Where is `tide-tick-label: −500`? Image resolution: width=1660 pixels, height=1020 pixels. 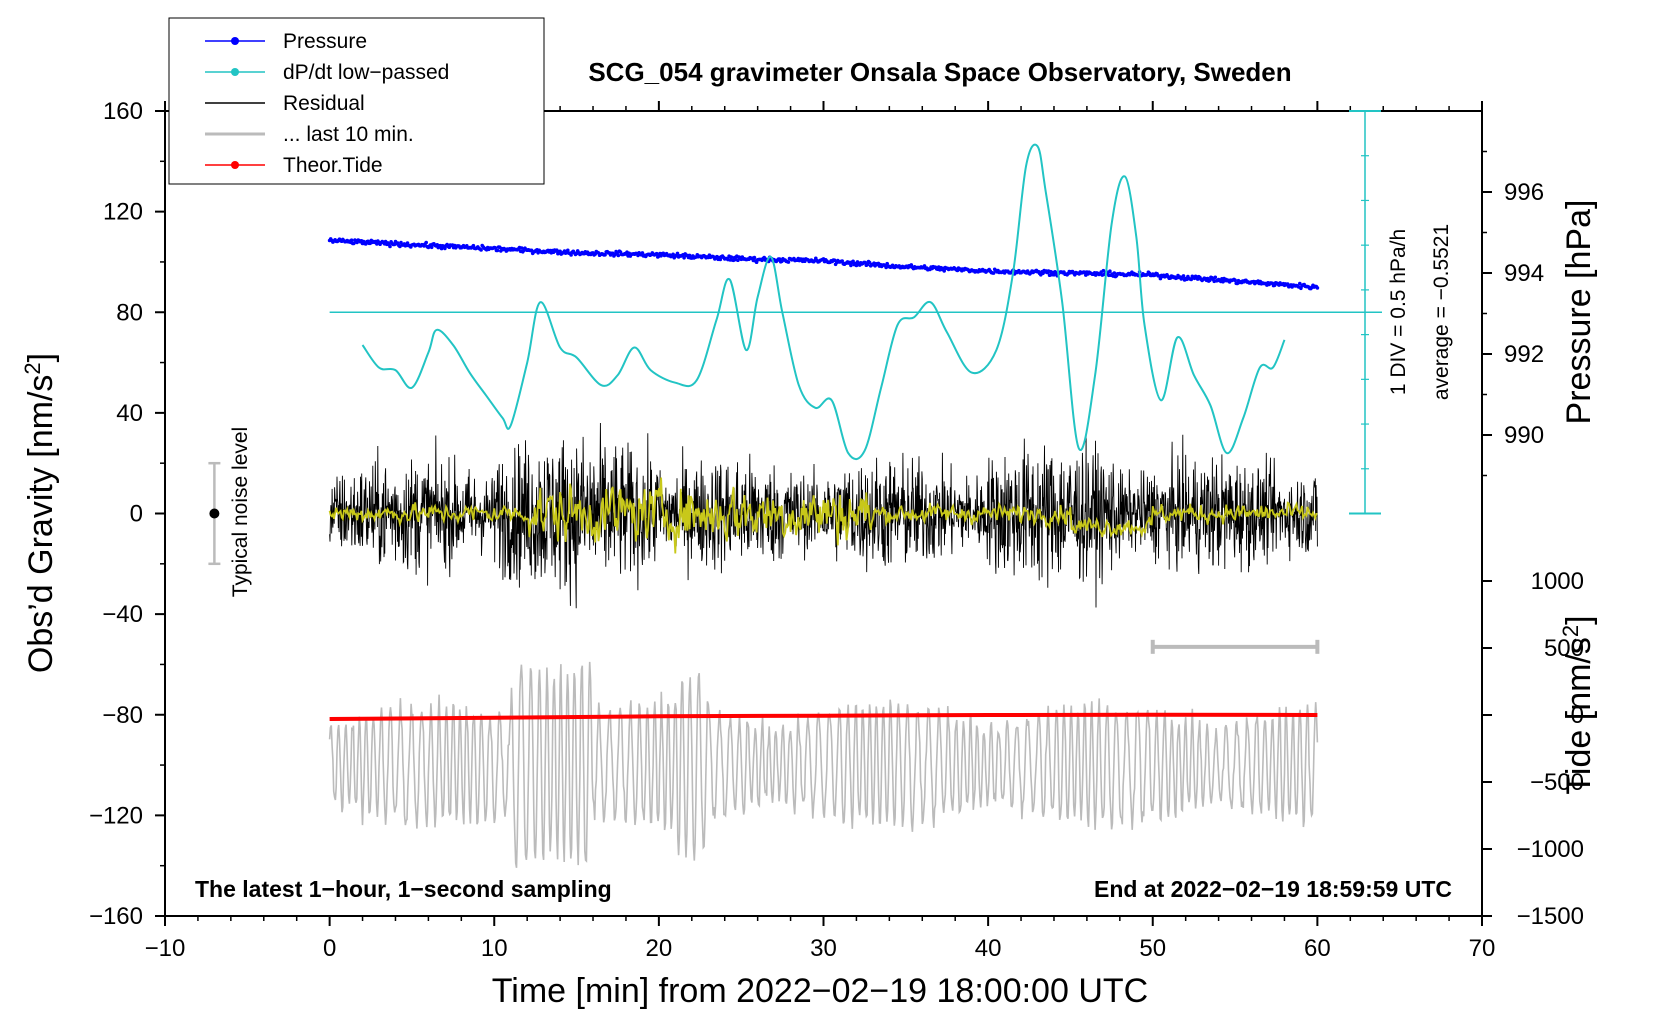 tide-tick-label: −500 is located at coordinates (1557, 782).